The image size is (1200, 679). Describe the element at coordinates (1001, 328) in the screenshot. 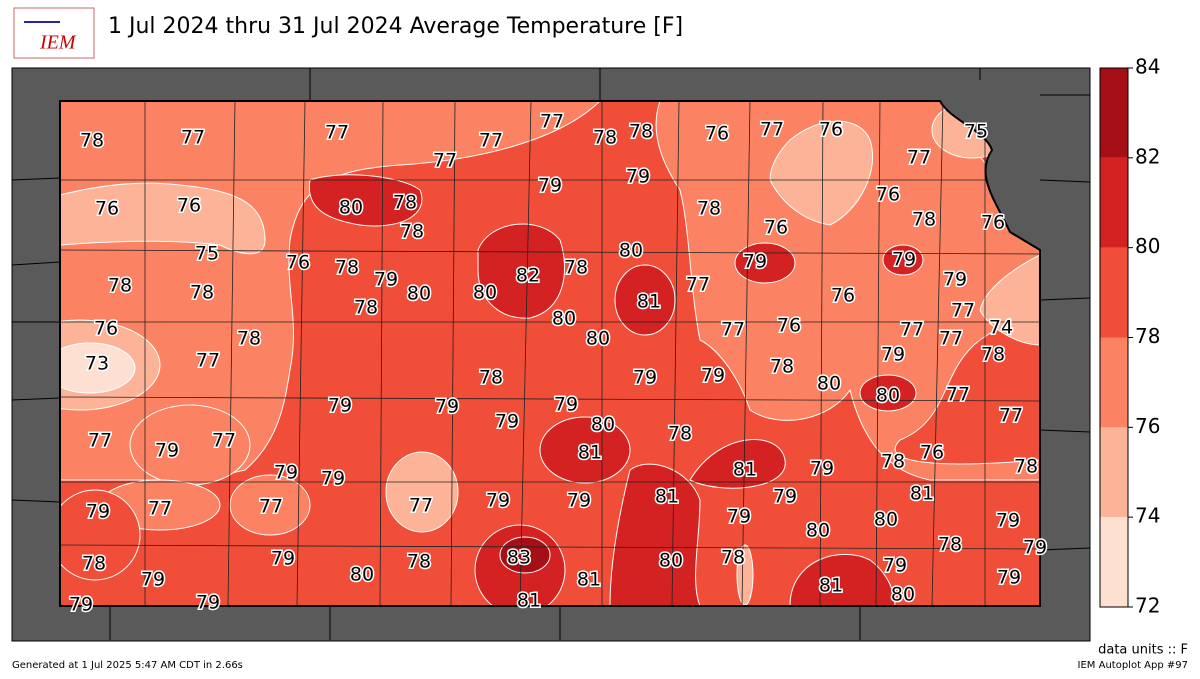

I see `value-label: 74` at that location.